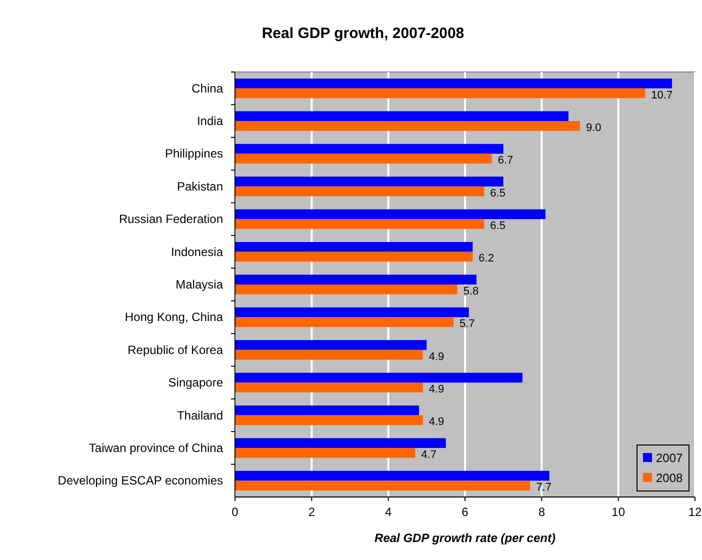 This screenshot has height=560, width=702. Describe the element at coordinates (156, 447) in the screenshot. I see `y-tick-label: Taiwan province of China` at that location.